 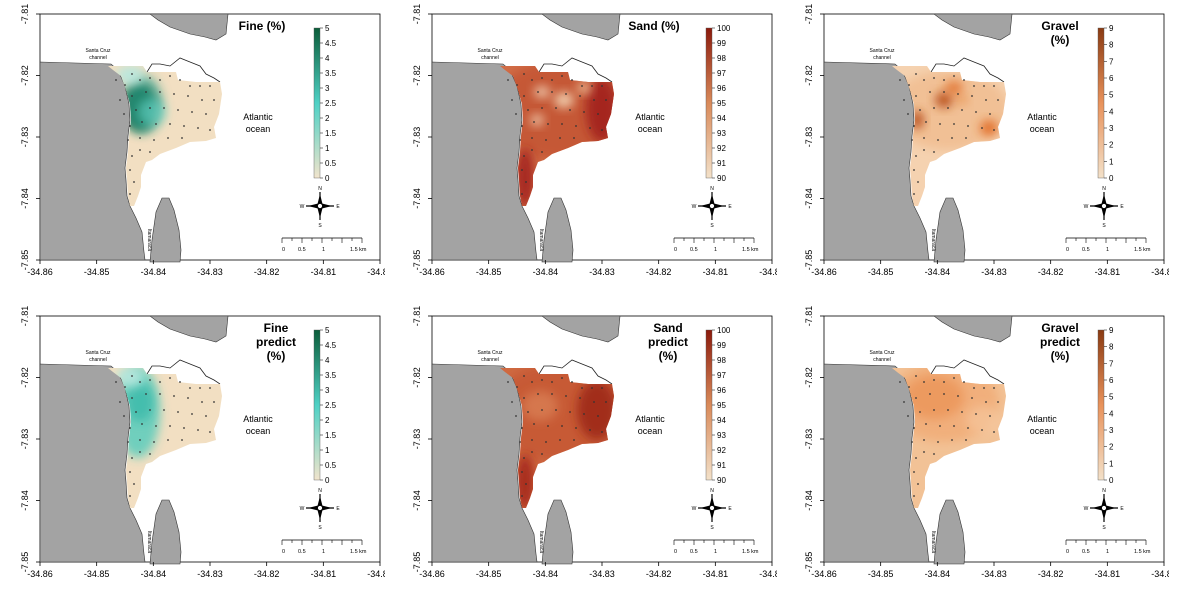 I want to click on scale-label: 0.5, so click(x=694, y=552).